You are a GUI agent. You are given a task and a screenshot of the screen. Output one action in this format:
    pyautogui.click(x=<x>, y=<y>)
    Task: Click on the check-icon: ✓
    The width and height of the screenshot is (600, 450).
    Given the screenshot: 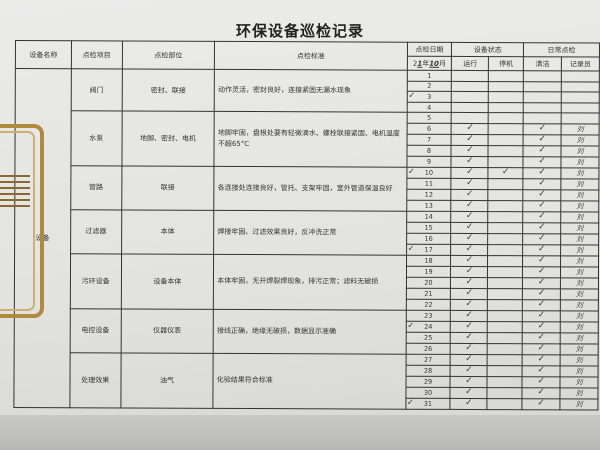 What is the action you would take?
    pyautogui.click(x=470, y=139)
    